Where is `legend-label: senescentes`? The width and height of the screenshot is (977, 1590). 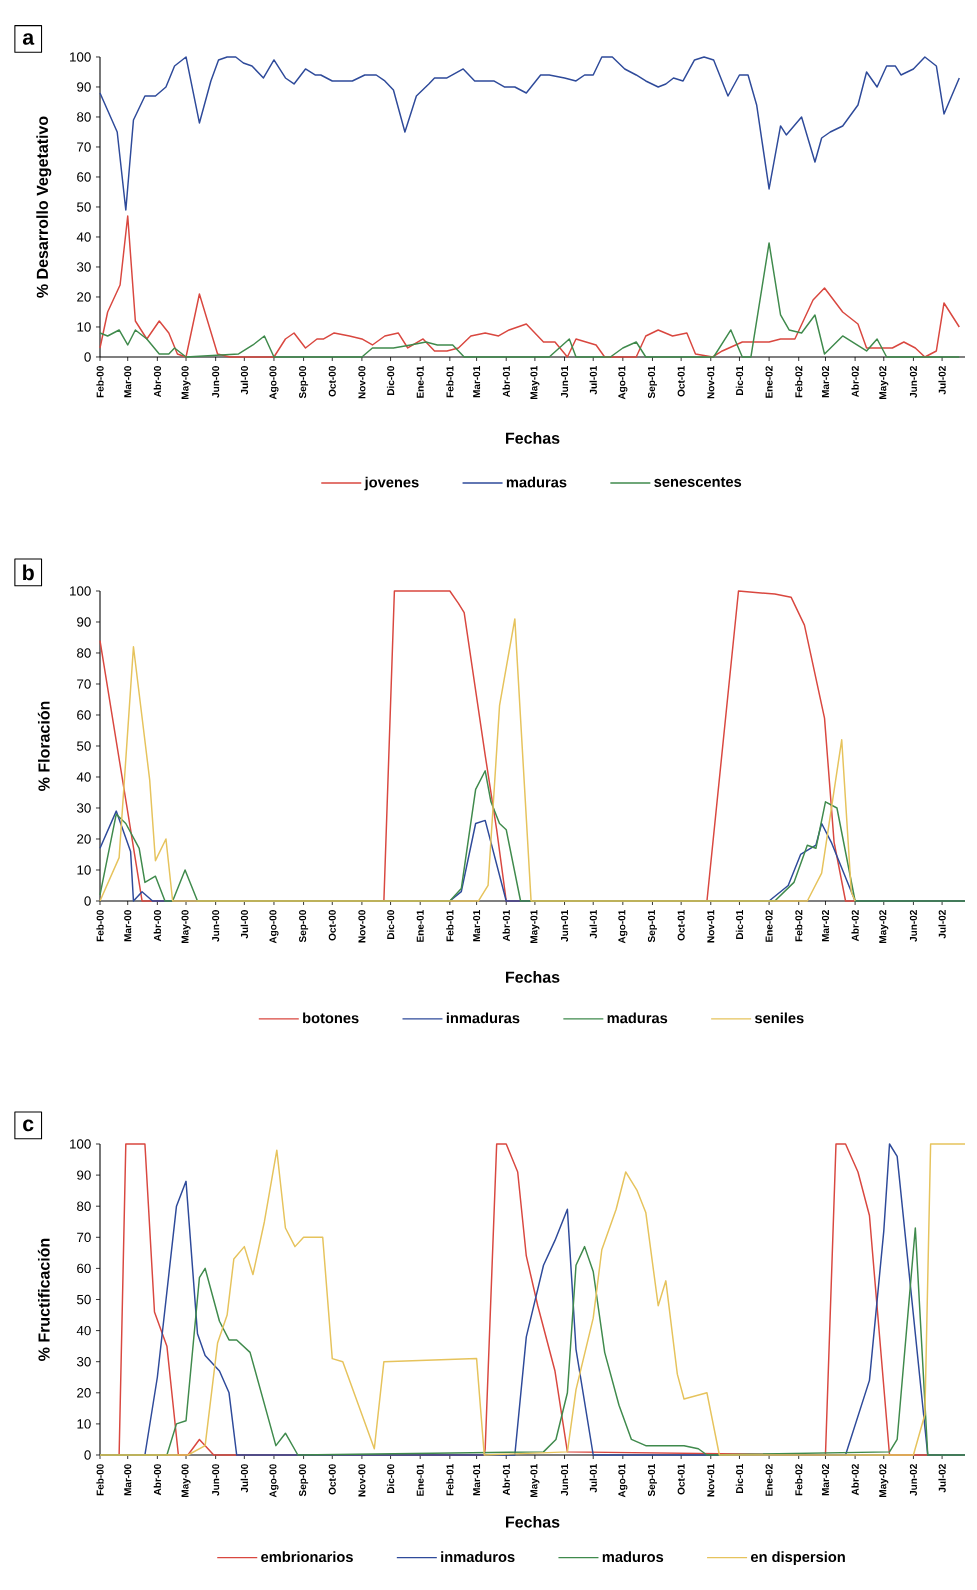 legend-label: senescentes is located at coordinates (698, 482).